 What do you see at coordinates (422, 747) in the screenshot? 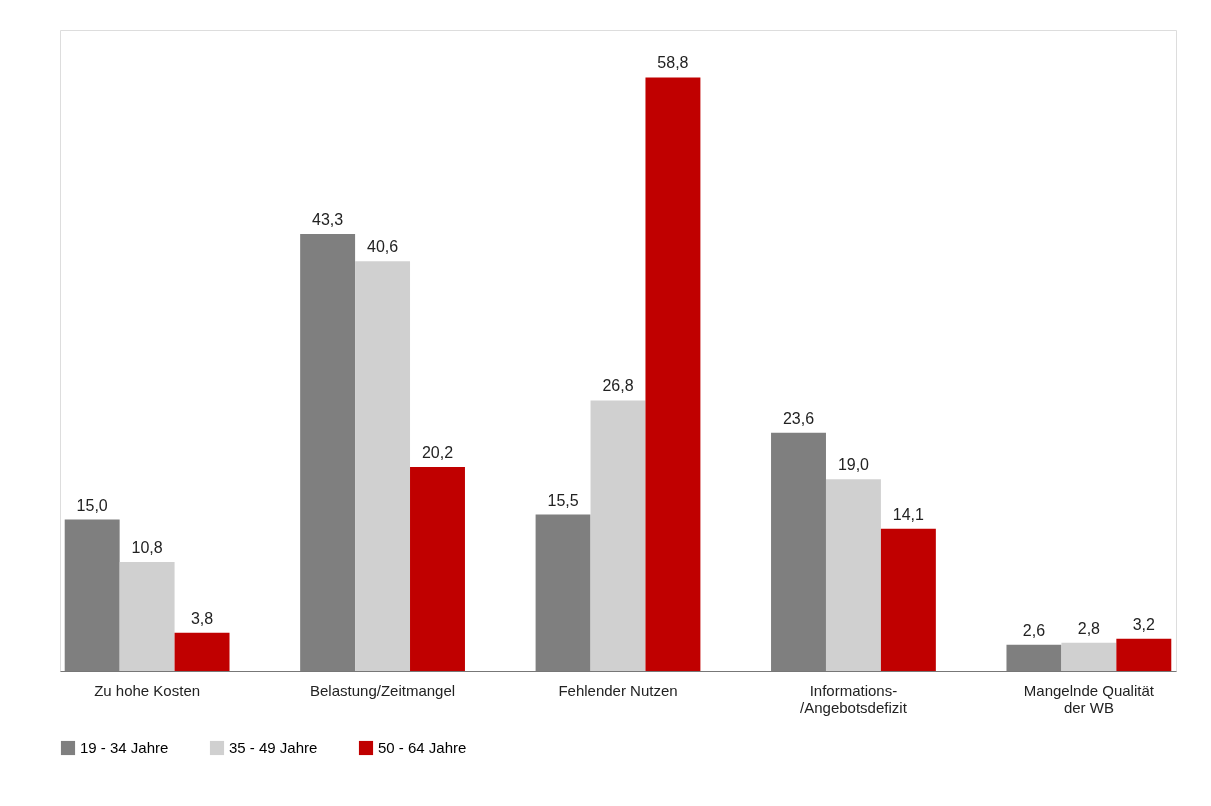
I see `legend-label: 50 - 64 Jahre` at bounding box center [422, 747].